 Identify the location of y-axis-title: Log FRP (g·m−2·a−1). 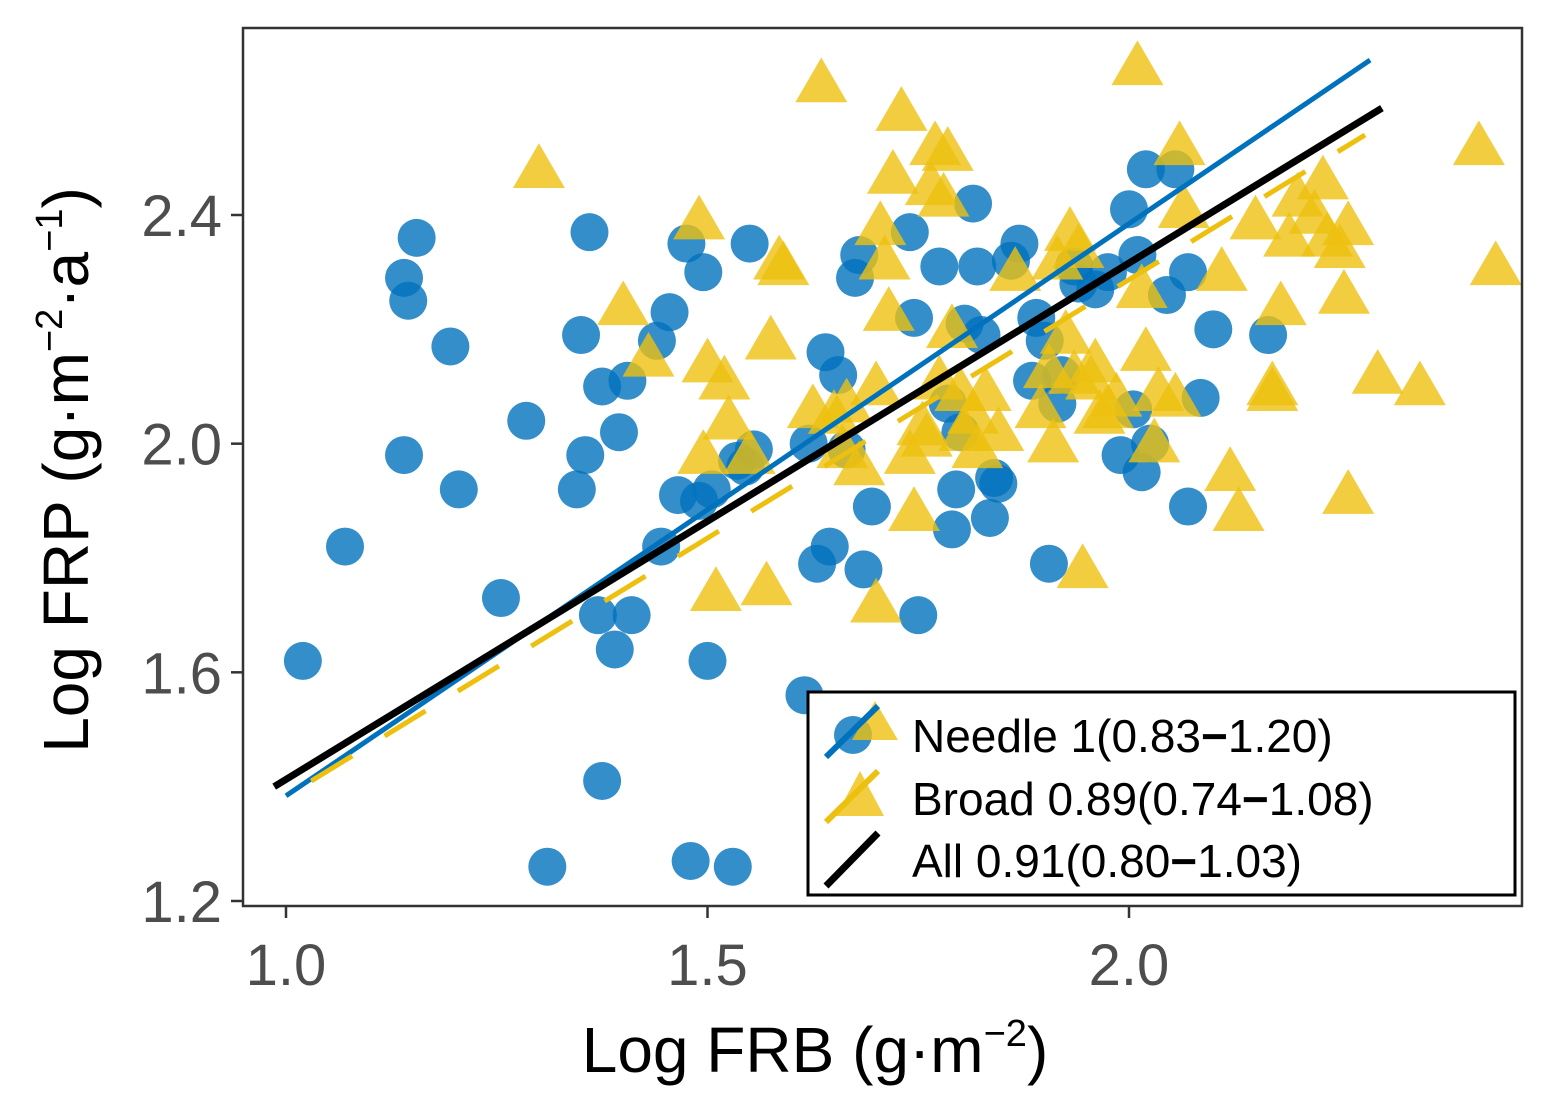
(65, 470).